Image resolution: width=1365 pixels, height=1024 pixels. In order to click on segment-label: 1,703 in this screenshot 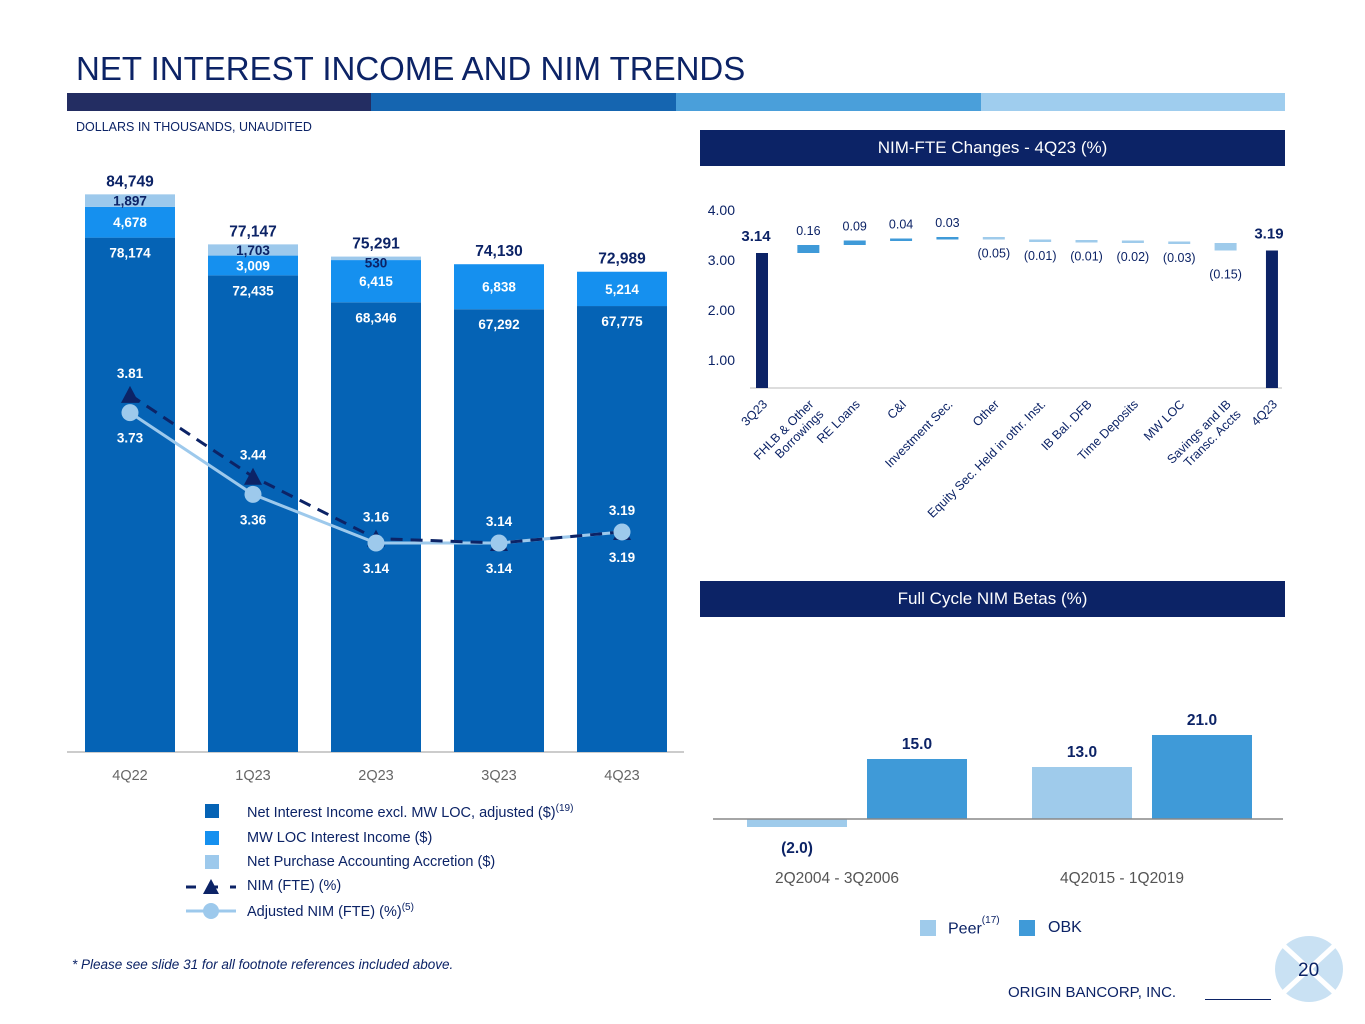, I will do `click(253, 250)`.